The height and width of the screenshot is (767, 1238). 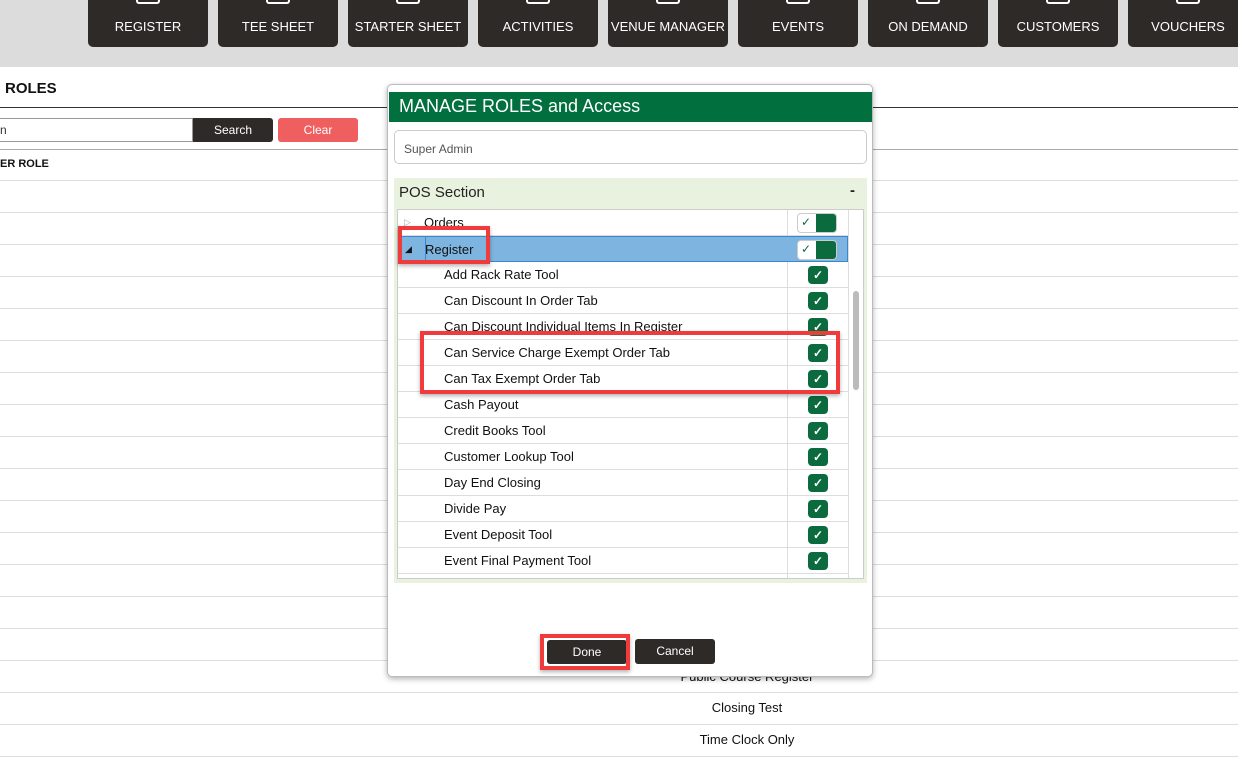 I want to click on nav-label: EVENTS, so click(x=797, y=26).